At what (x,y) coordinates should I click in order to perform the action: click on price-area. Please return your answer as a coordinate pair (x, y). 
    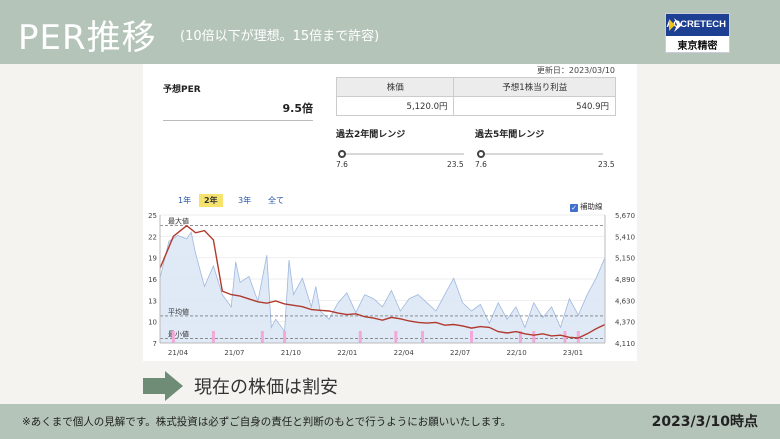
    Looking at the image, I should click on (382, 287).